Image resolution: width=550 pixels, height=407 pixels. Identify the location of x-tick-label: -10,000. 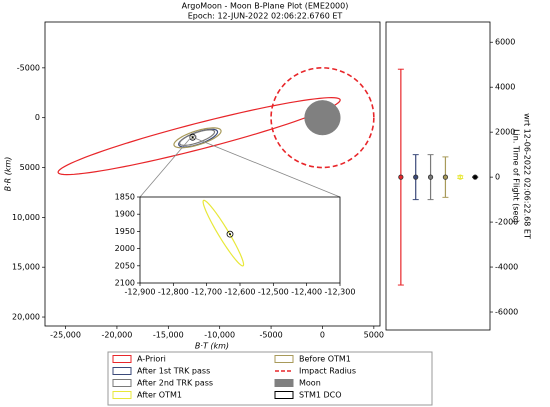
(219, 335).